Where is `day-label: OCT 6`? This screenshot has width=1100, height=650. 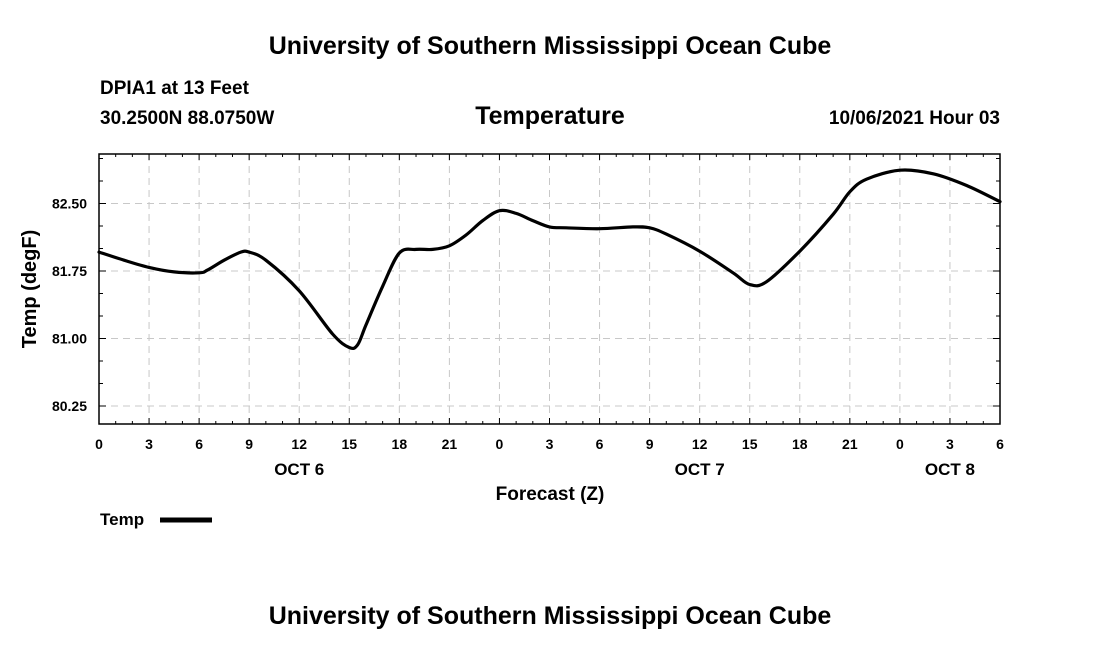 day-label: OCT 6 is located at coordinates (299, 469).